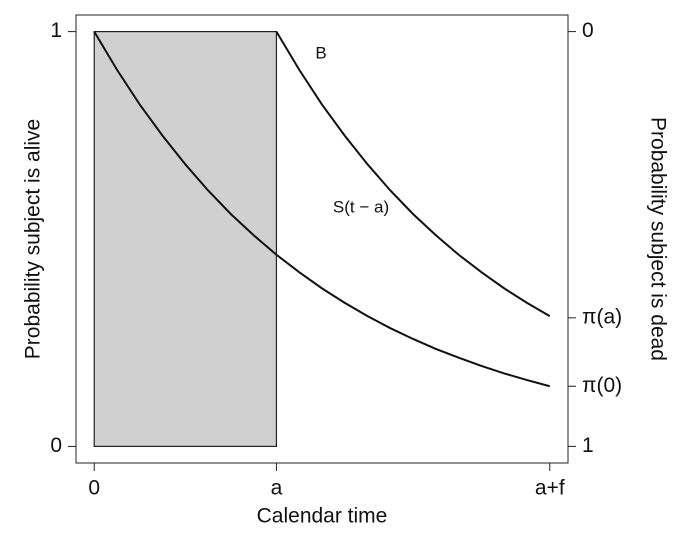 The width and height of the screenshot is (680, 540). I want to click on curve-label: S(t − a), so click(361, 206).